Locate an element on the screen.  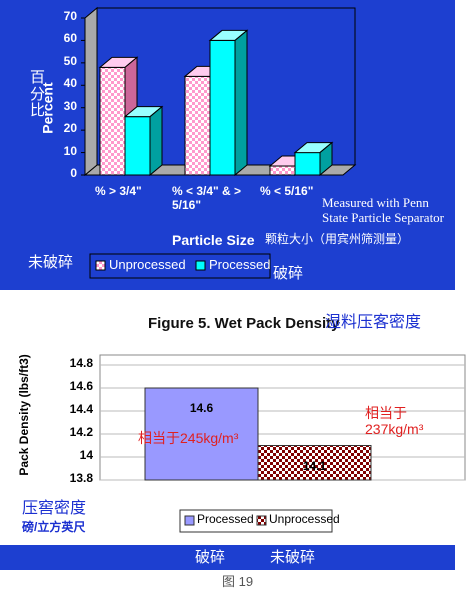
y-tick-label: 14.4 is located at coordinates (81, 409).